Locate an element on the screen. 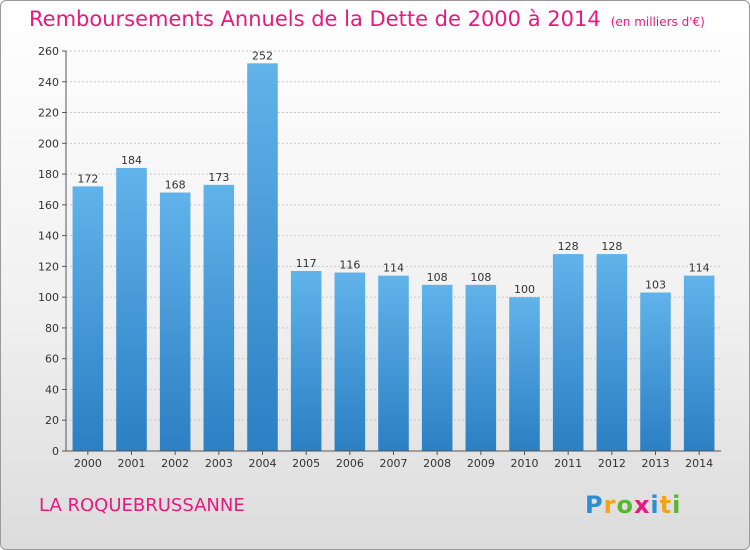 This screenshot has width=750, height=550. x-tick-label-2001: 2001 is located at coordinates (132, 463).